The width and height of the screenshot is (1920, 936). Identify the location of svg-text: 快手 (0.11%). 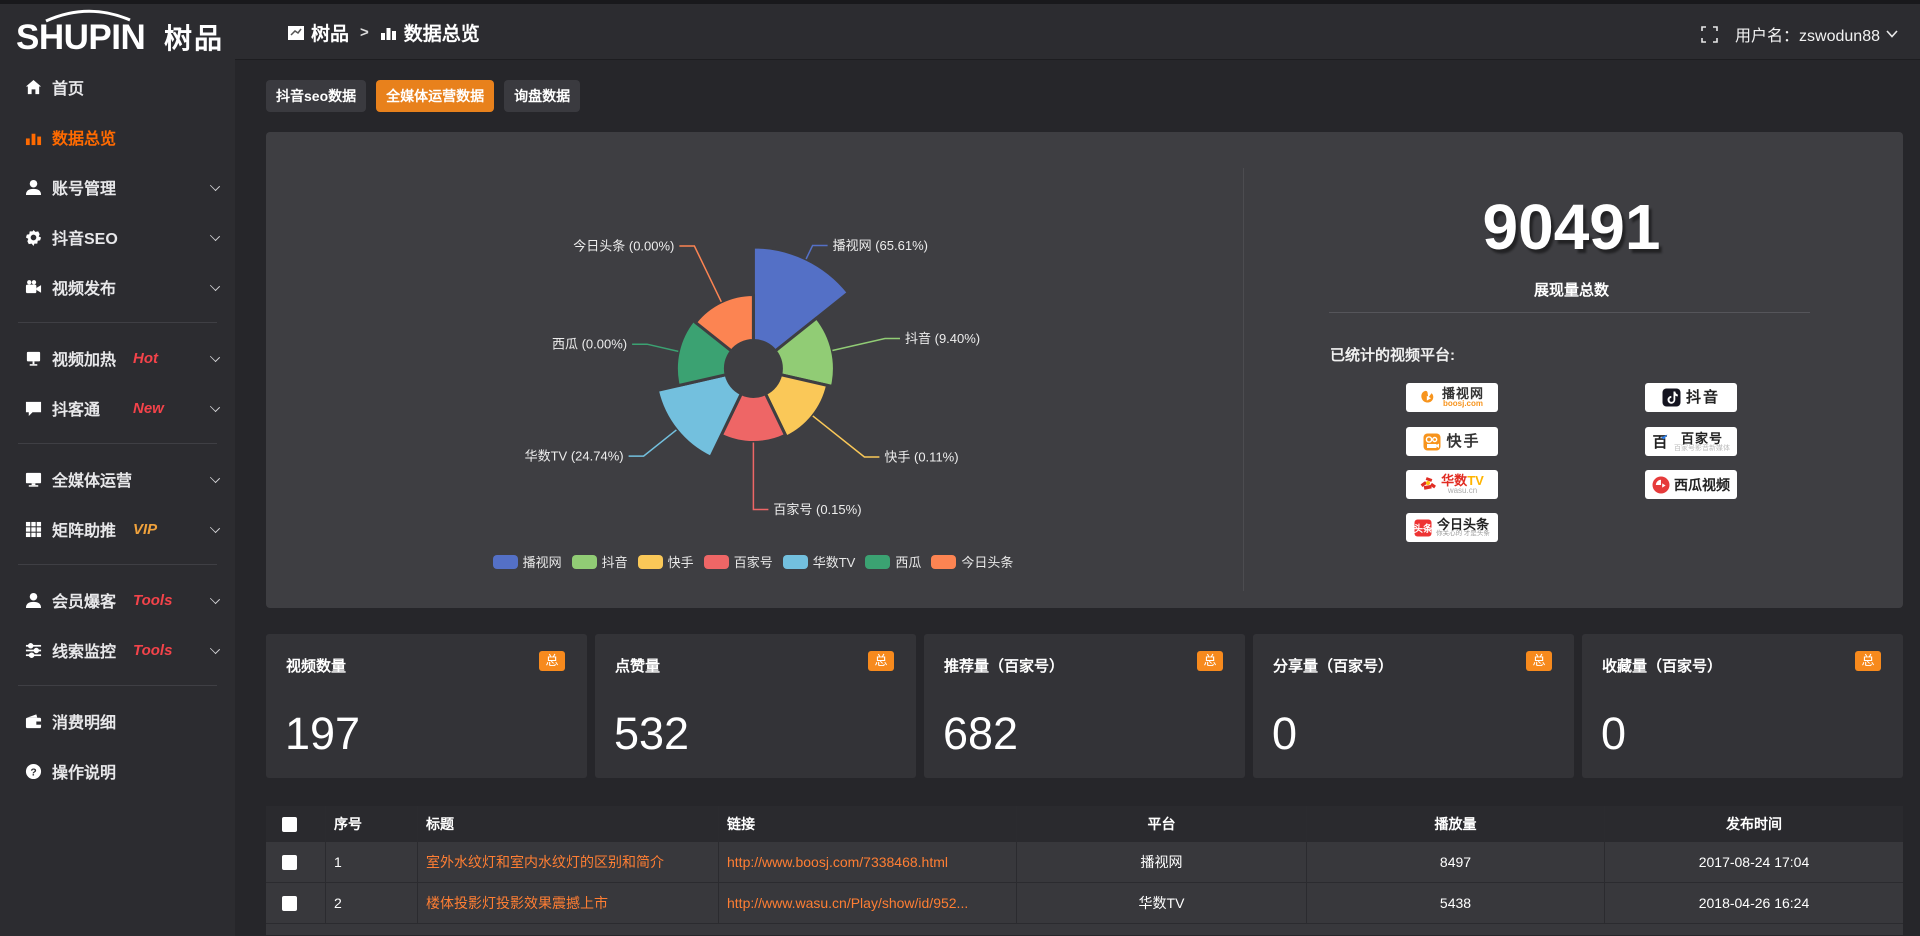
(921, 457).